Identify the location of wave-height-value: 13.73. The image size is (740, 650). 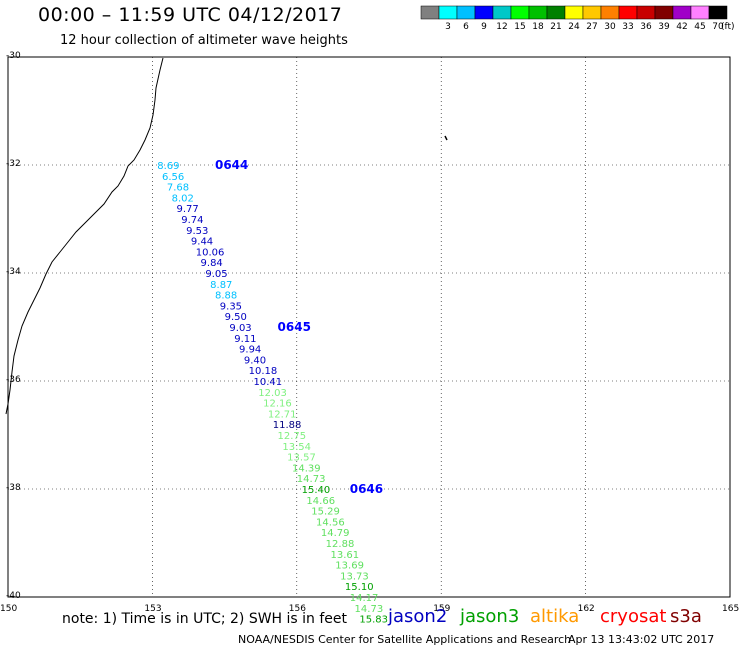
(354, 576).